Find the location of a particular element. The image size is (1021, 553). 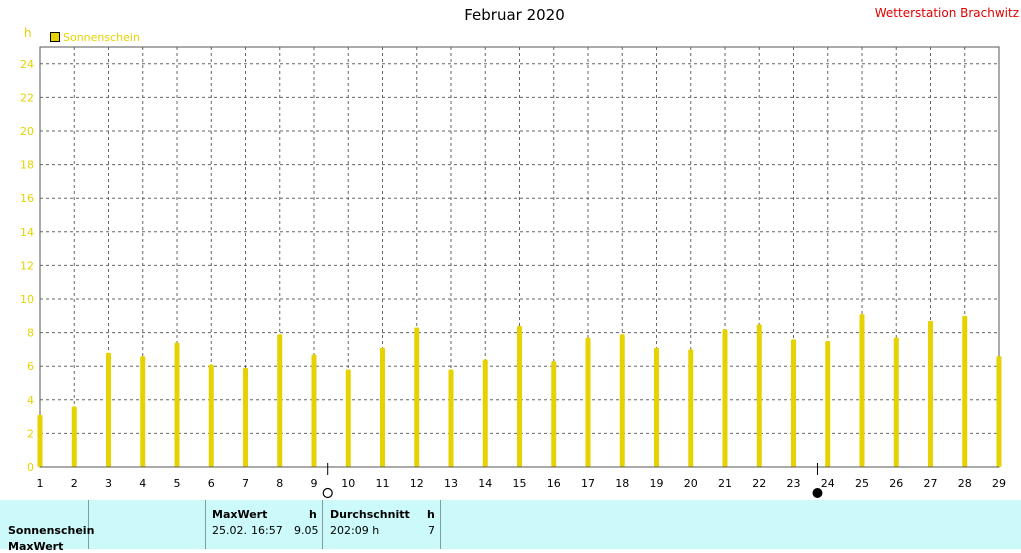

max-date: 25.02. is located at coordinates (229, 530).